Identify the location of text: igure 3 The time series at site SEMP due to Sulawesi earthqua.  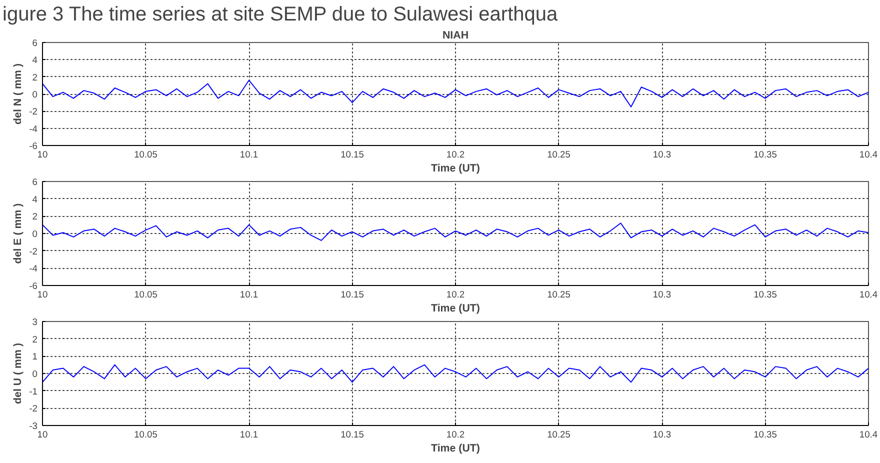
(280, 15).